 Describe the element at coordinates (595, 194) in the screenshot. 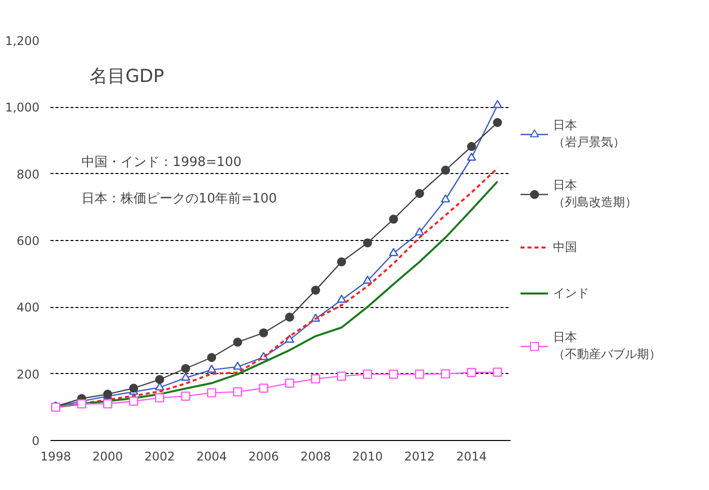

I see `legend-label: 日本（列島改造期）` at that location.